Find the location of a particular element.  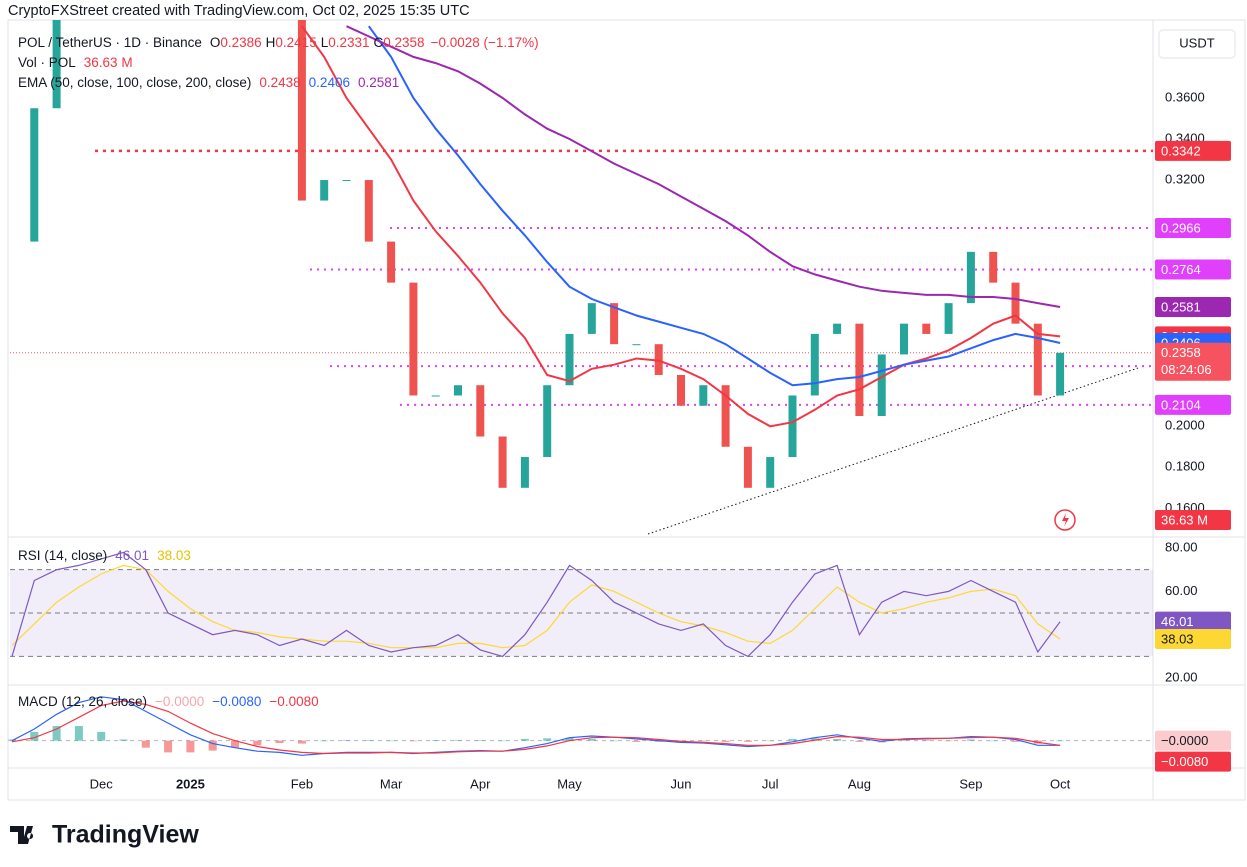

pane is located at coordinates (580, 726).